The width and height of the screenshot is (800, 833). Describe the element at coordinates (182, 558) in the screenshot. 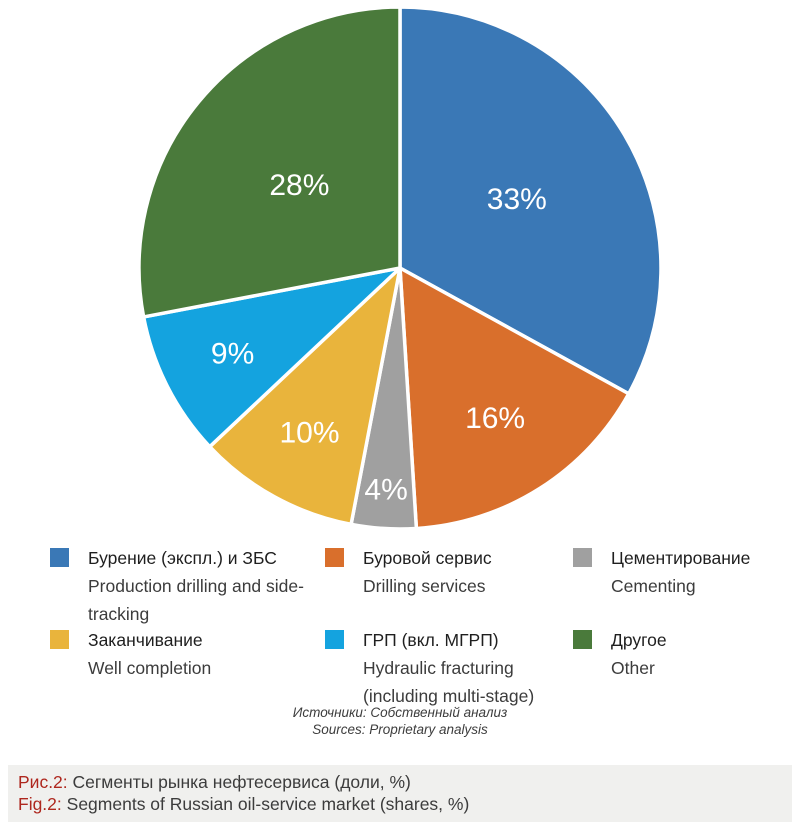

I see `legend-label-ru: Бурение (экспл.) и ЗБС` at that location.